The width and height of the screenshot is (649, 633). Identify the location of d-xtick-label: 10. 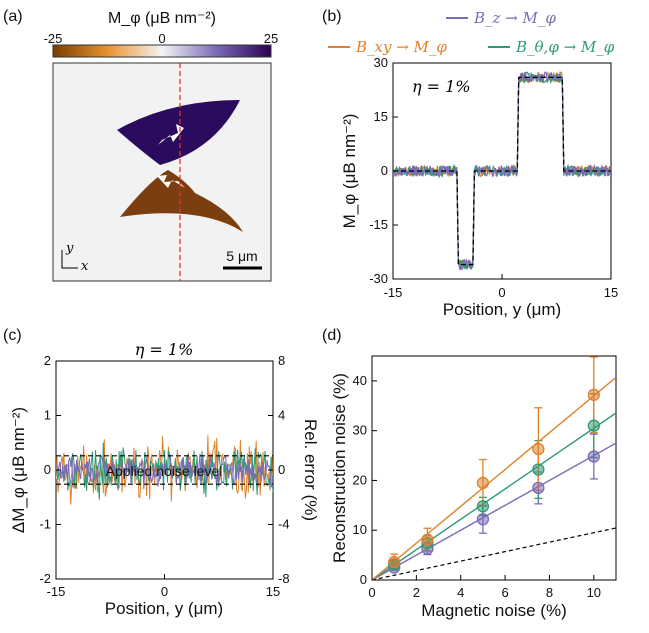
(594, 592).